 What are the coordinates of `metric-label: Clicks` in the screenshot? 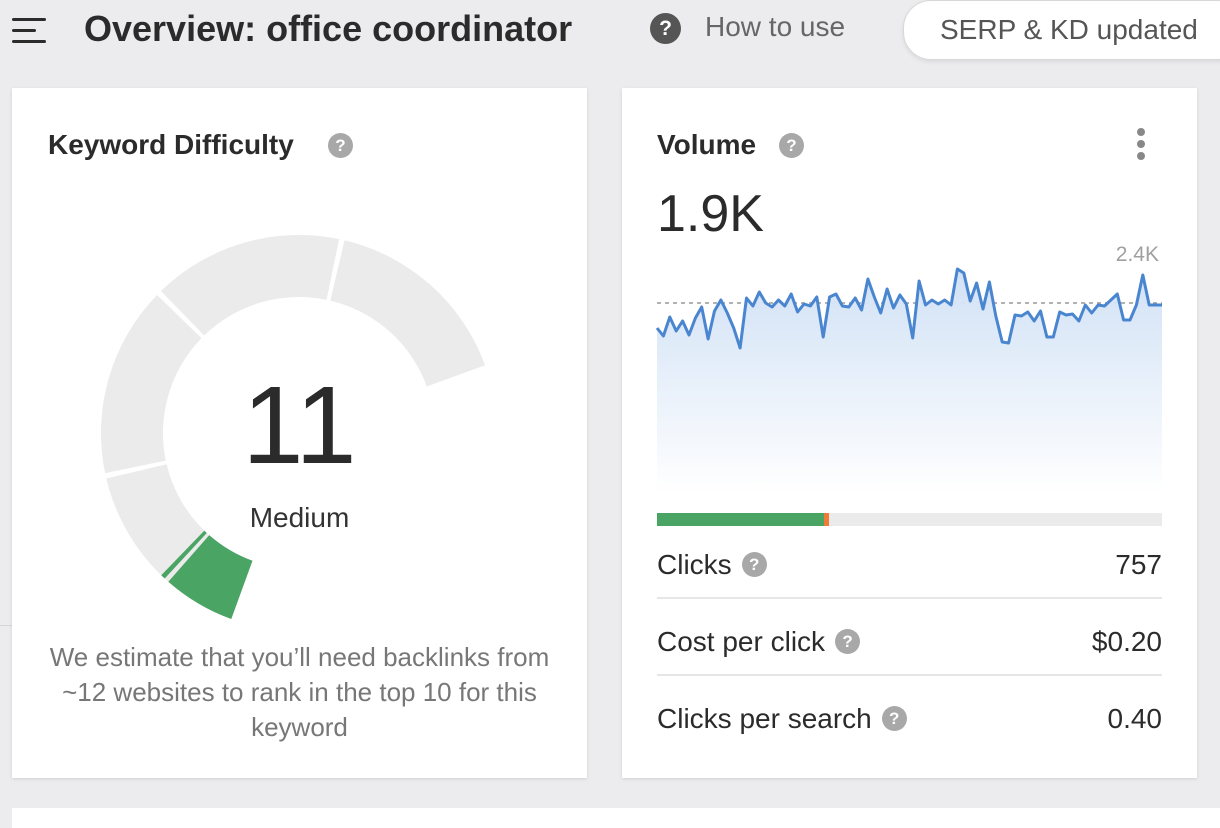 It's located at (694, 564).